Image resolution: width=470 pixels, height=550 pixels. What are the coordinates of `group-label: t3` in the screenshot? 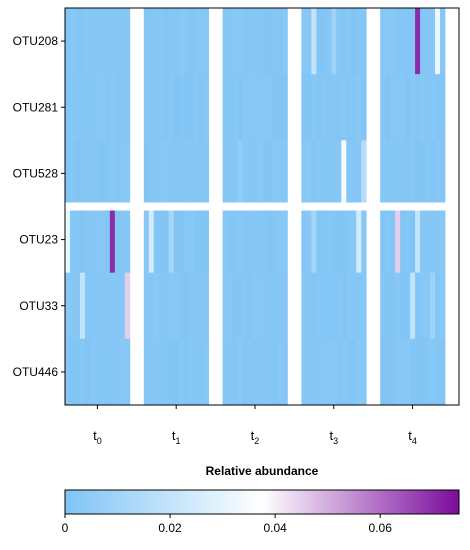 It's located at (333, 437).